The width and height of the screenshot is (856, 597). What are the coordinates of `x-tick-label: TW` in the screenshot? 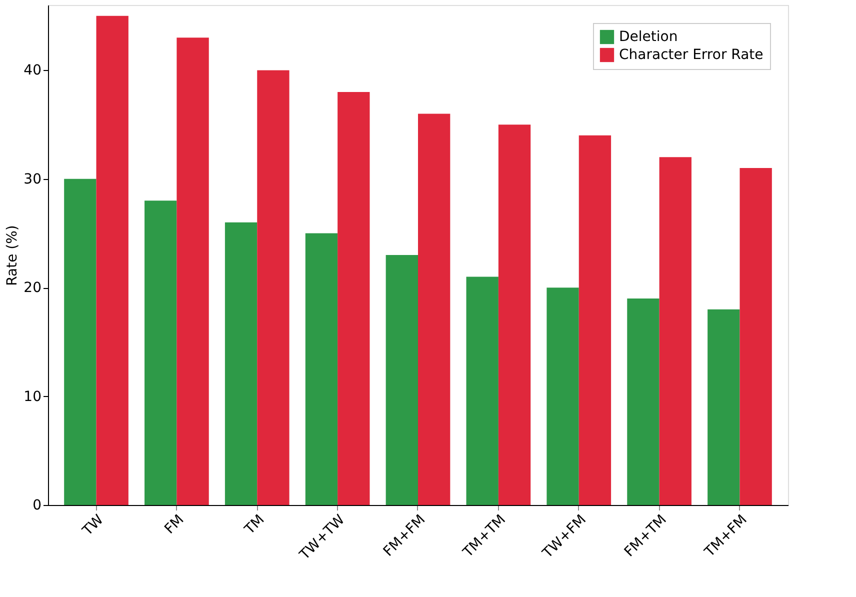 It's located at (93, 526).